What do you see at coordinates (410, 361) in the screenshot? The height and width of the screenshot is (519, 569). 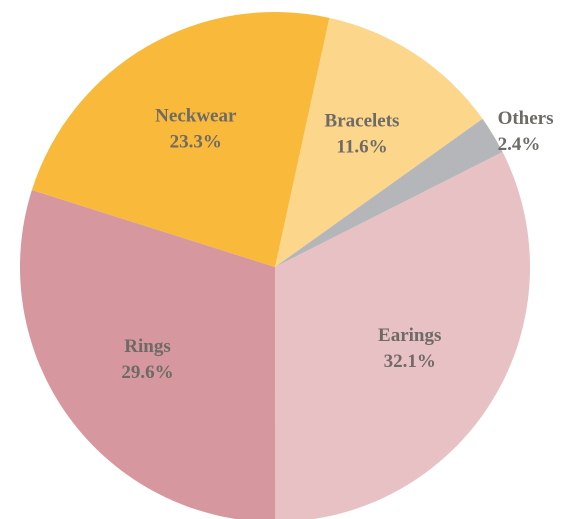 I see `slice-value: 32.1%` at bounding box center [410, 361].